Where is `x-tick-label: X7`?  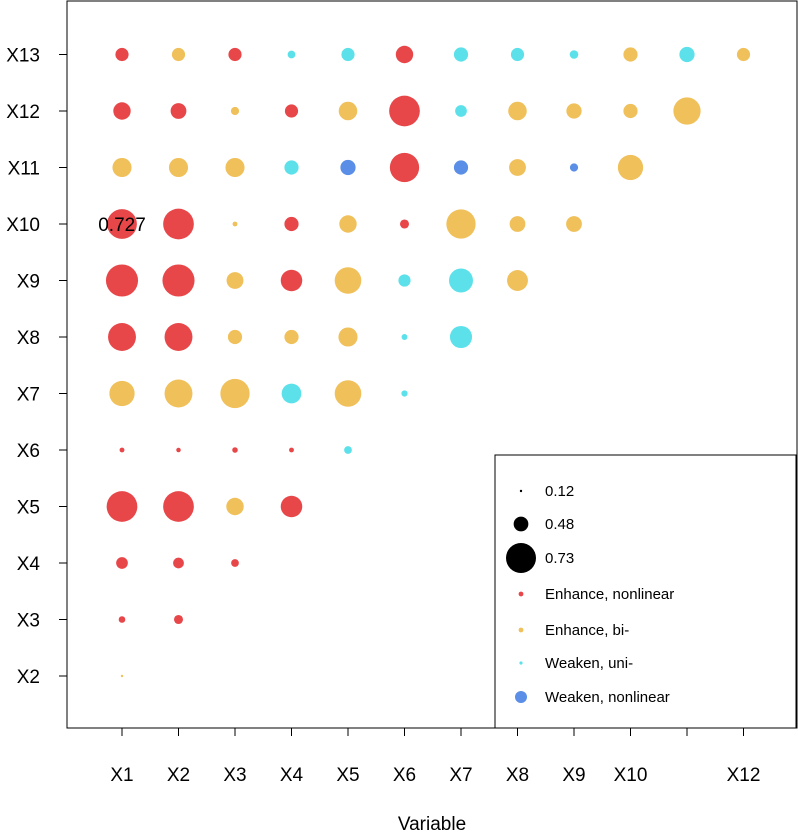
x-tick-label: X7 is located at coordinates (460, 775).